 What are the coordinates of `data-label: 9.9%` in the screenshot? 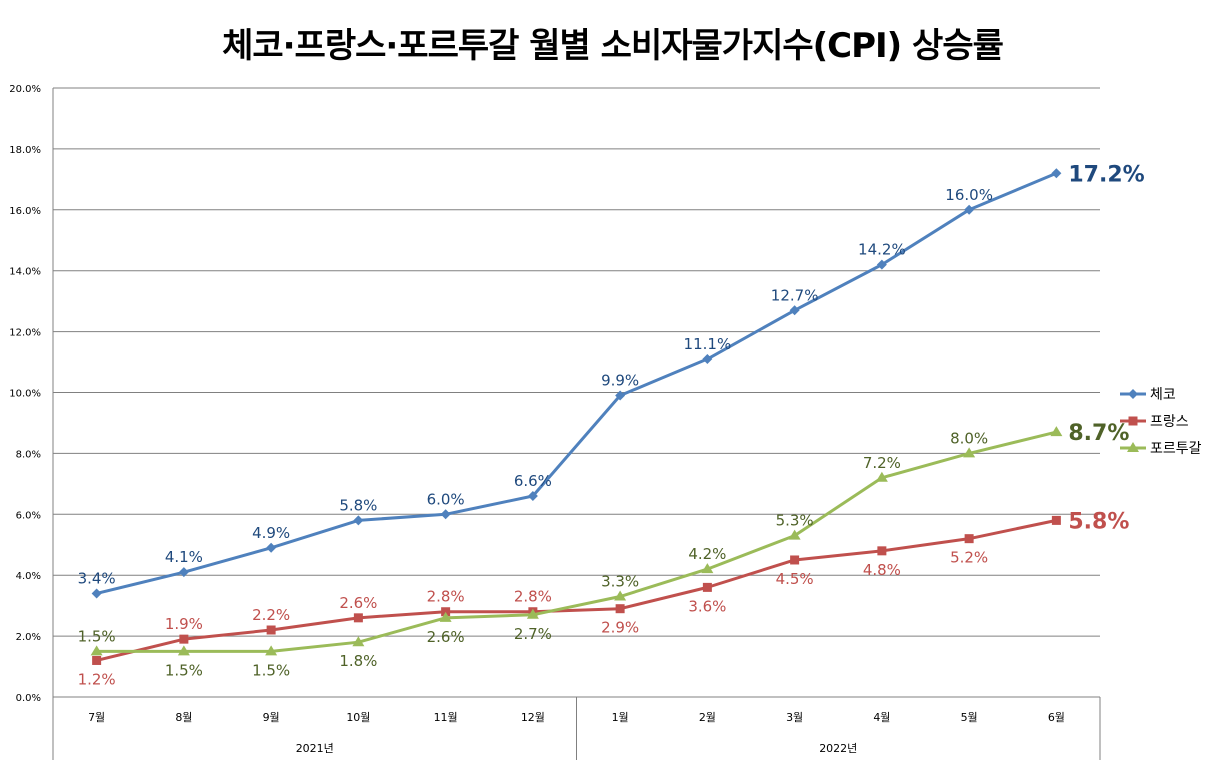 It's located at (620, 381).